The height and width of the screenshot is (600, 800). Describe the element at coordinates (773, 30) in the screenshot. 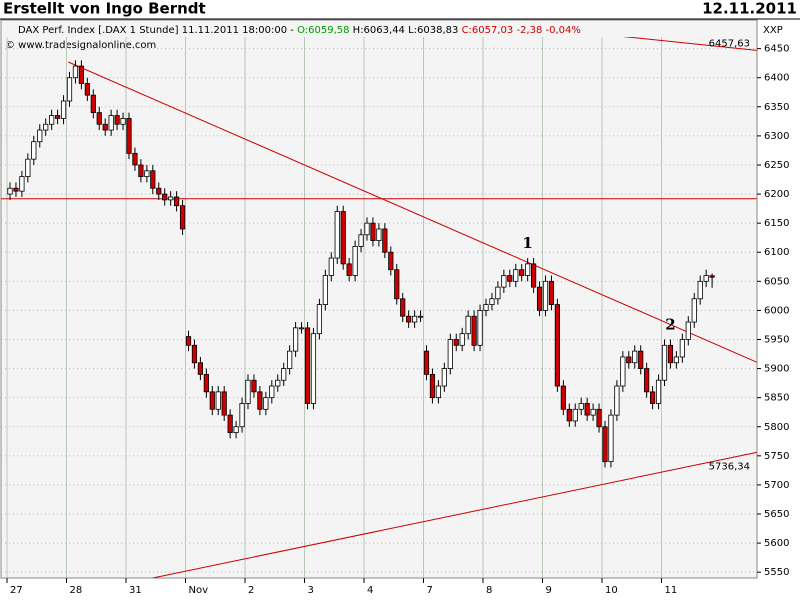

I see `axis-label: XXP` at that location.